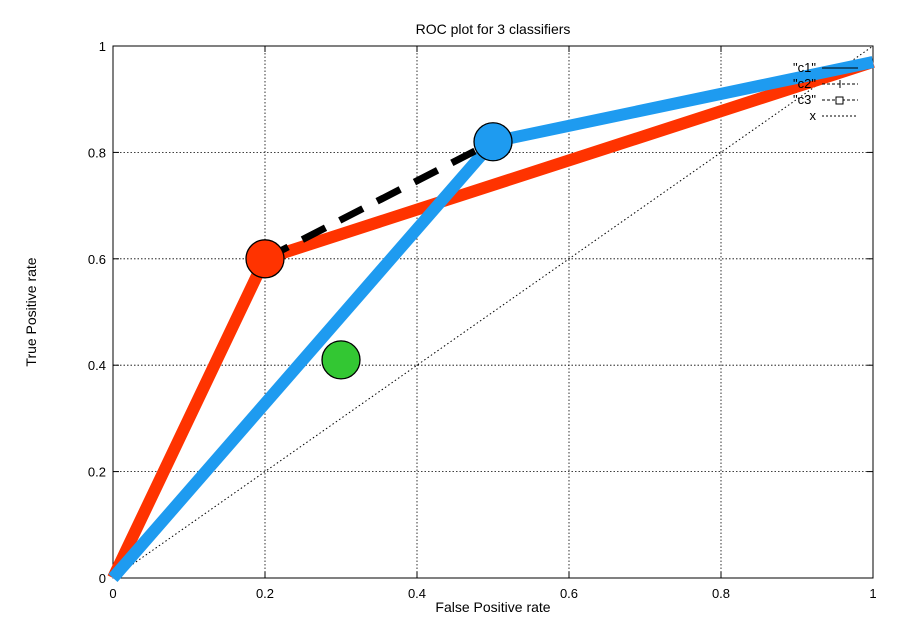 Image resolution: width=904 pixels, height=624 pixels. Describe the element at coordinates (102, 578) in the screenshot. I see `y-tick-label: 0` at that location.